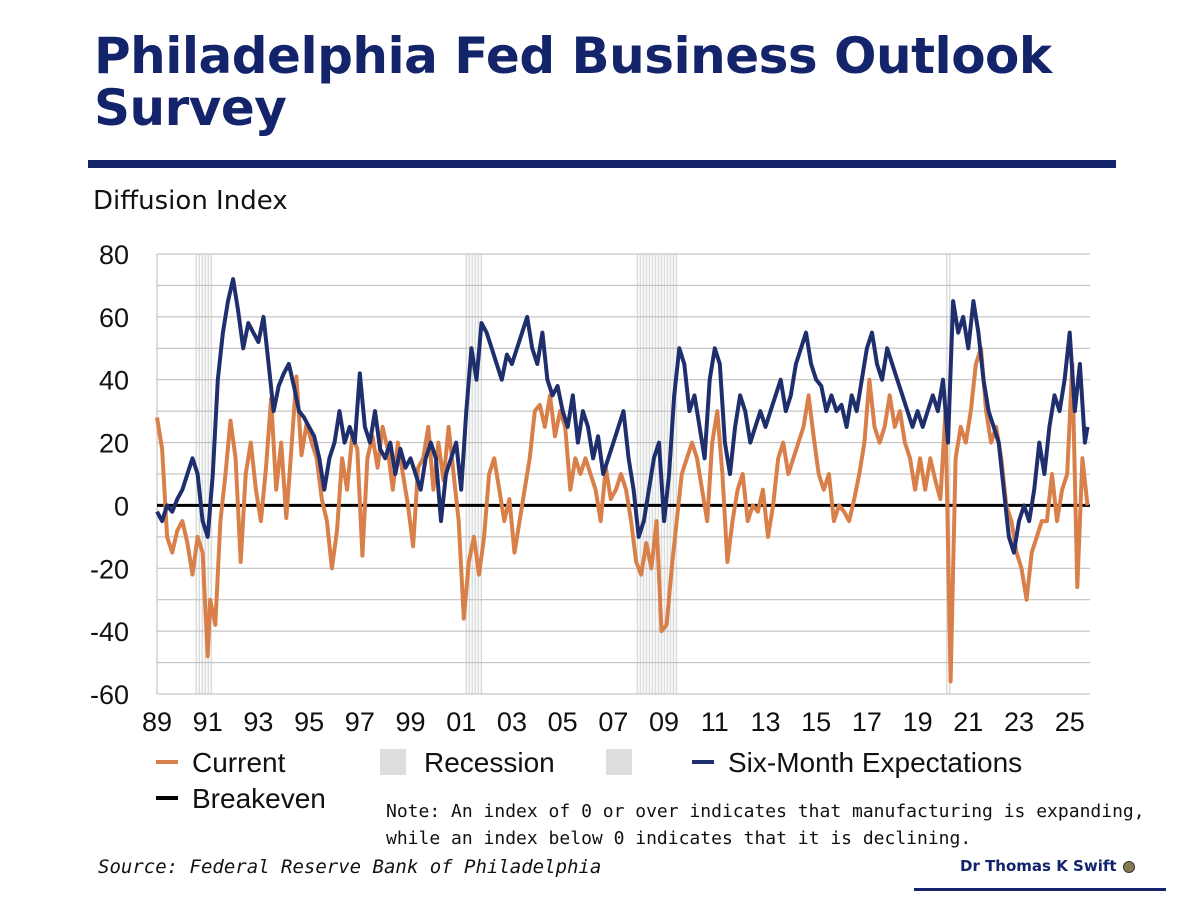 Image resolution: width=1200 pixels, height=898 pixels. I want to click on brand-logo-icon, so click(1128, 866).